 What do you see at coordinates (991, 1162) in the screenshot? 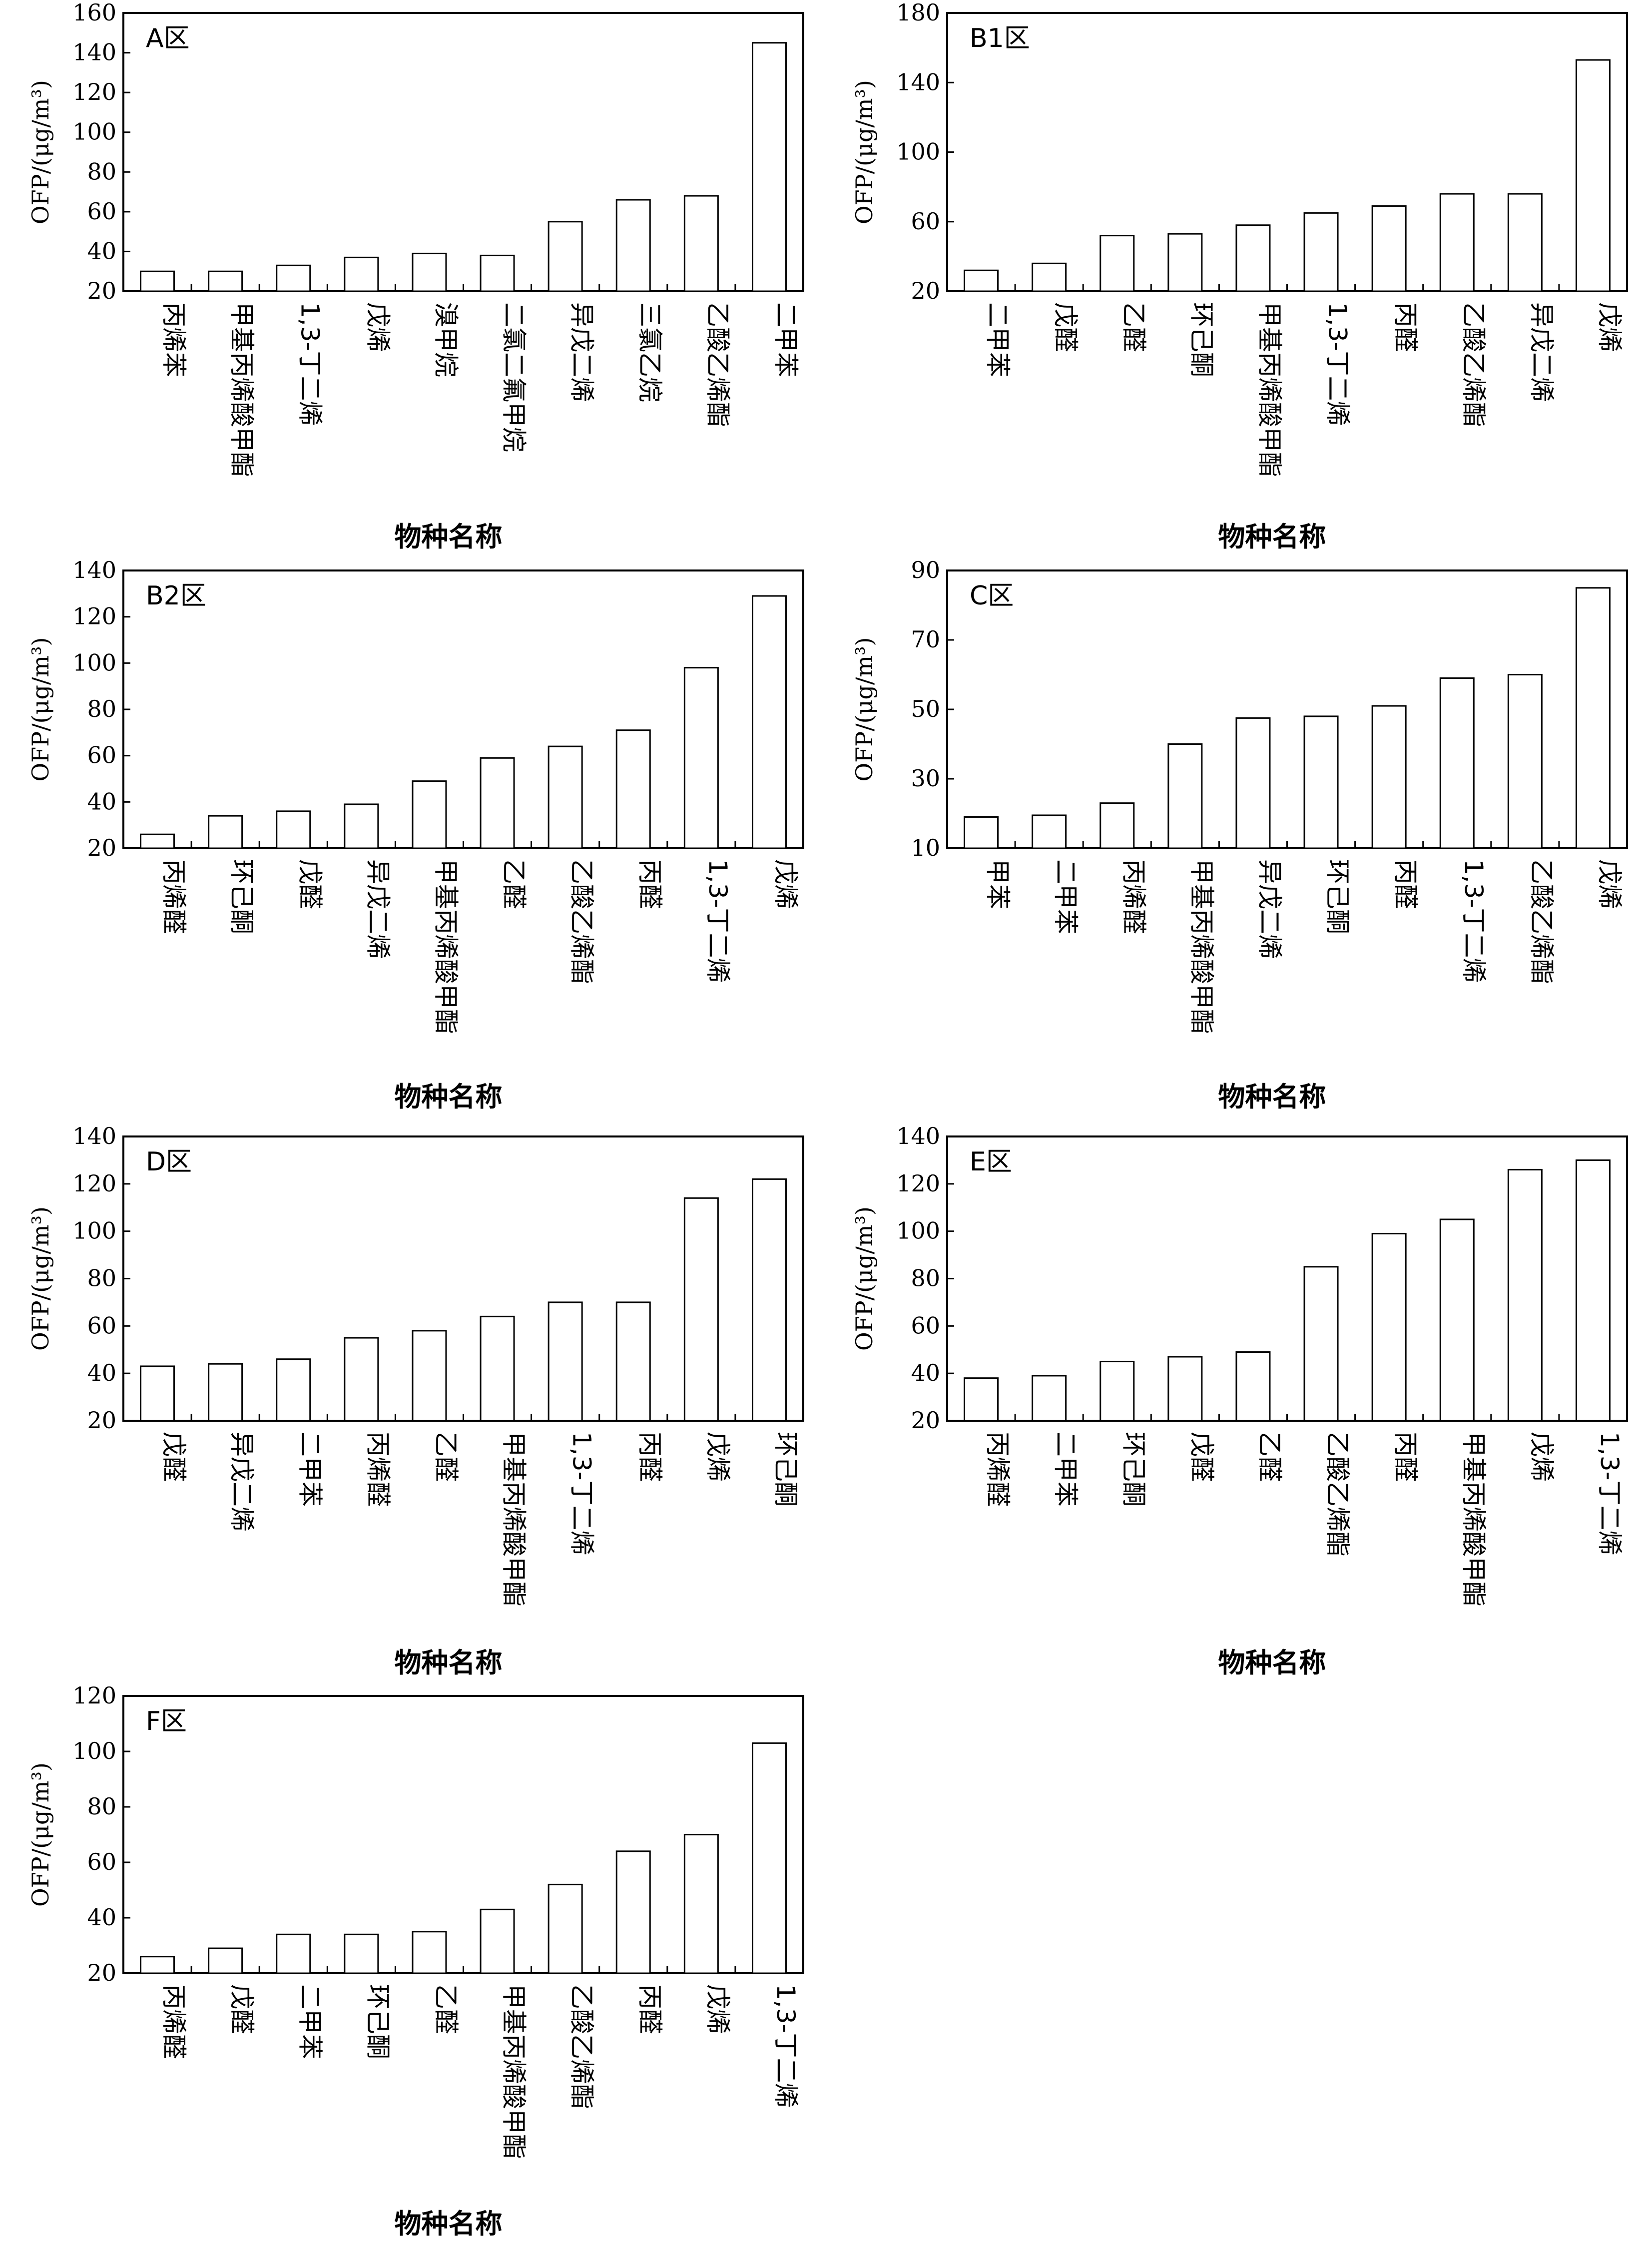
I see `panel-label: E区` at bounding box center [991, 1162].